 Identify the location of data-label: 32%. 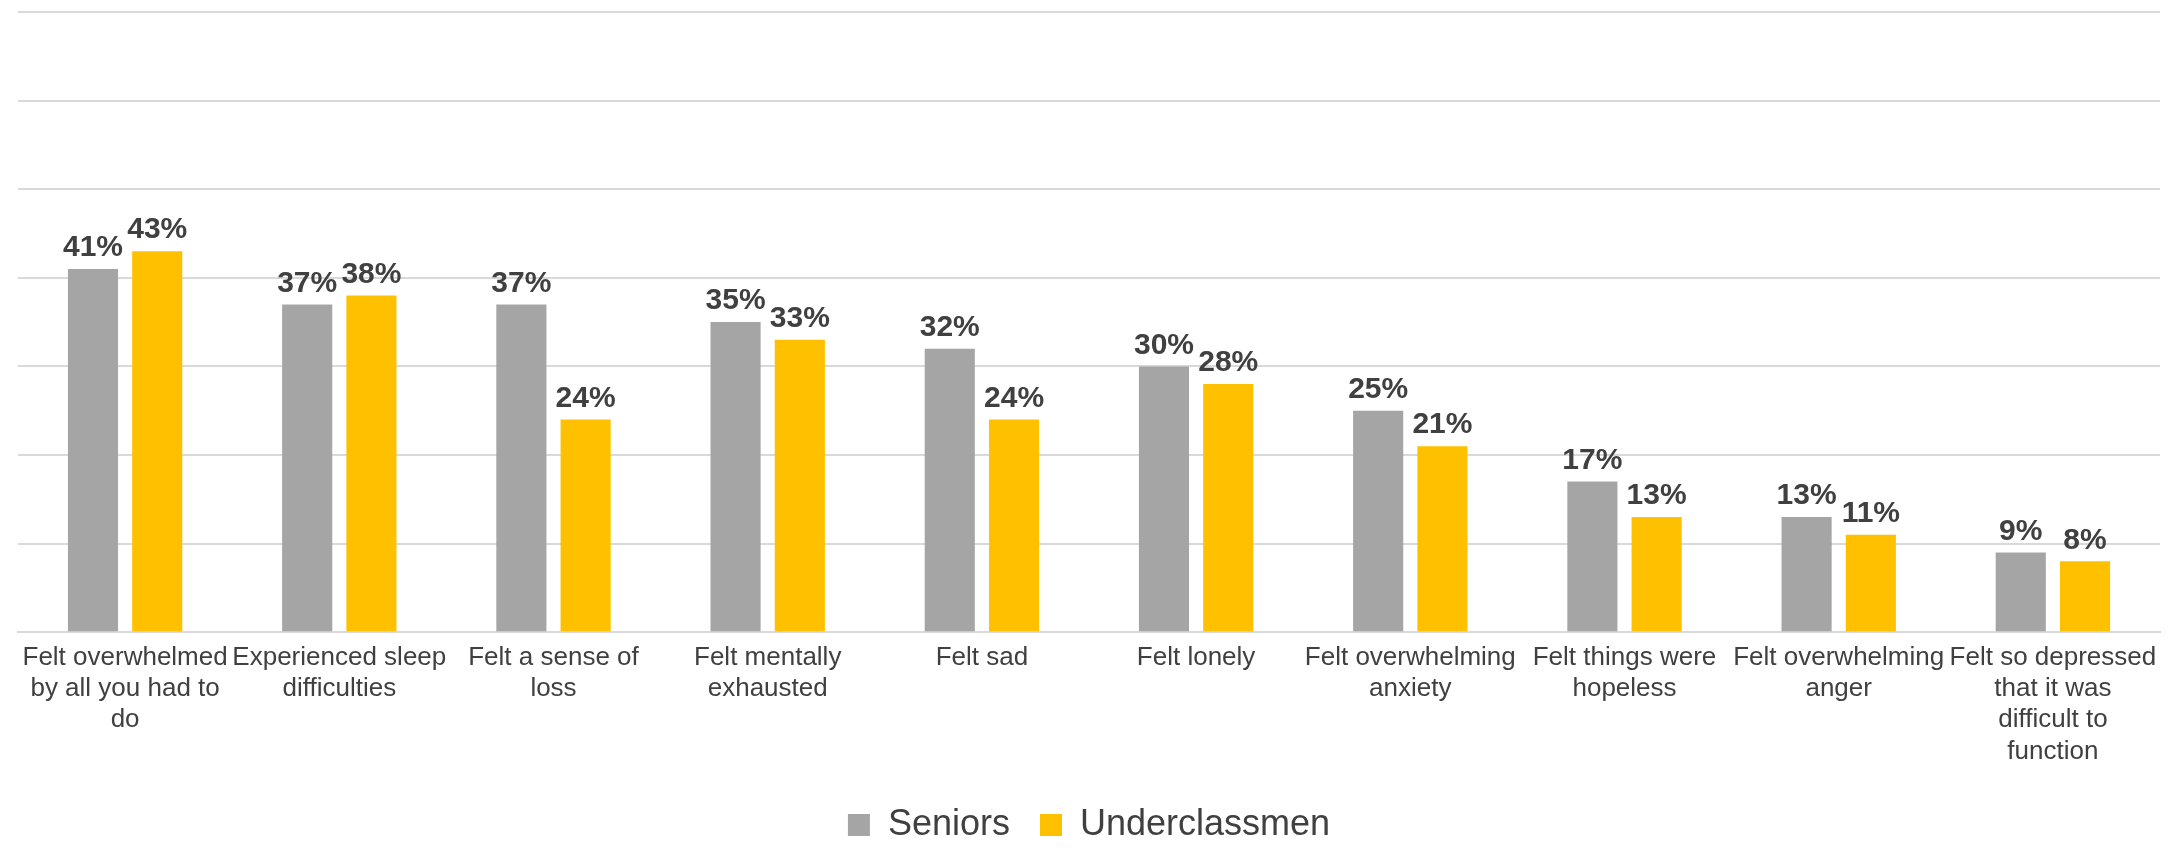
(949, 325).